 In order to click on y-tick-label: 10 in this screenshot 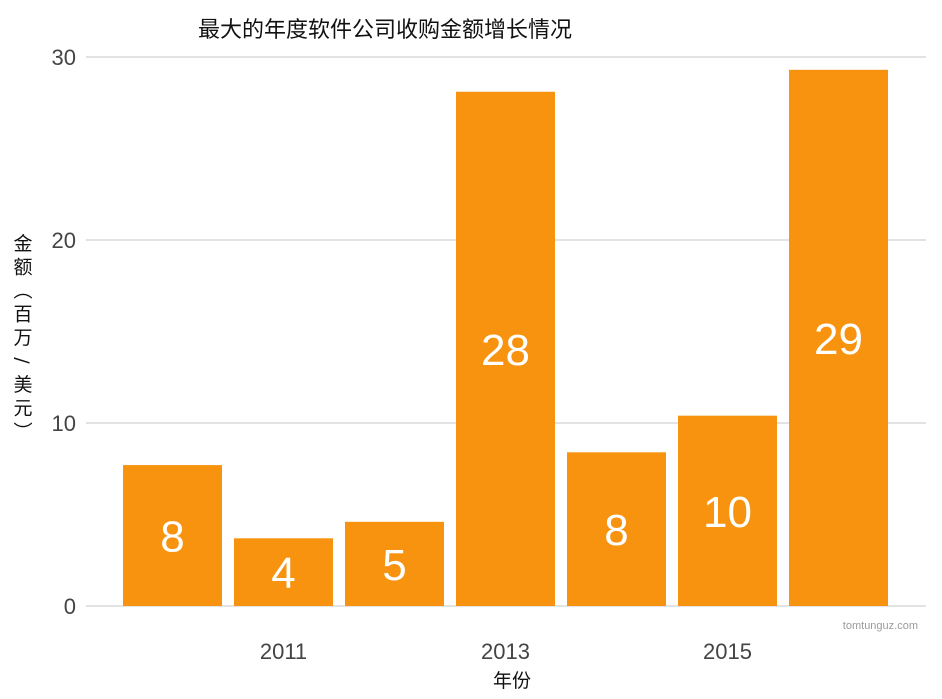, I will do `click(64, 423)`.